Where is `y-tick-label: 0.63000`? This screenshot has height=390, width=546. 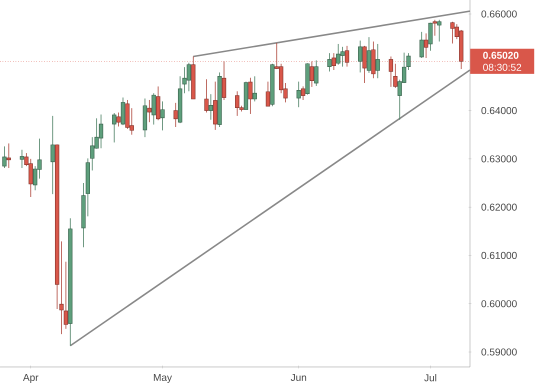 y-tick-label: 0.63000 is located at coordinates (499, 158).